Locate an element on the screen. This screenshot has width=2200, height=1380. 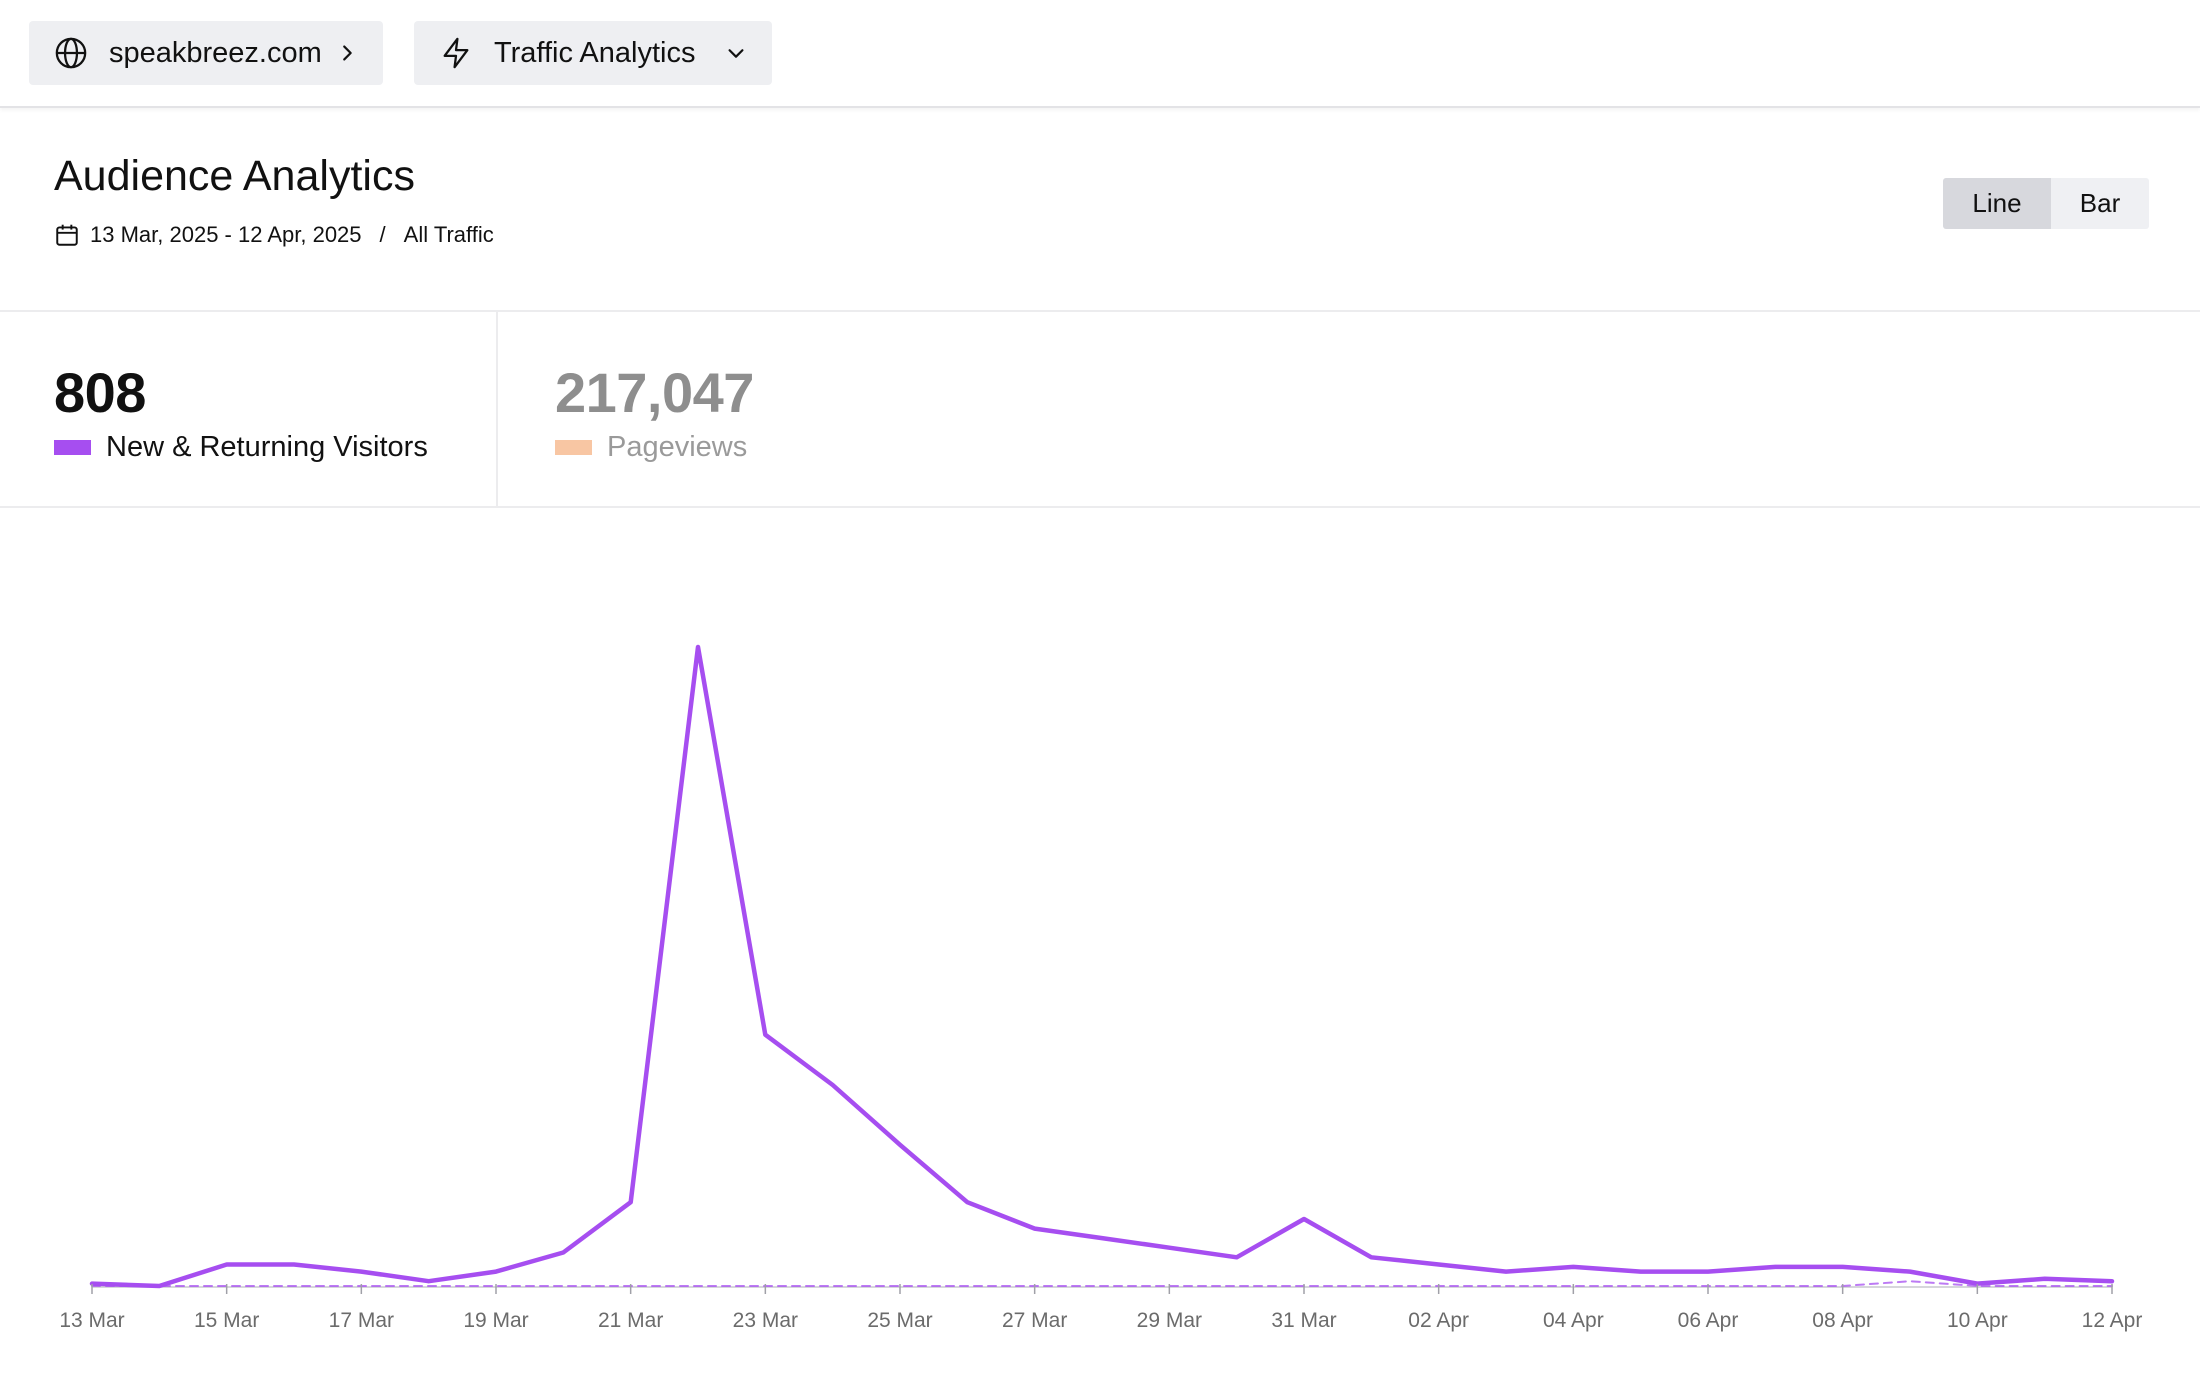
x-tick-label: 02 Apr is located at coordinates (1438, 1320).